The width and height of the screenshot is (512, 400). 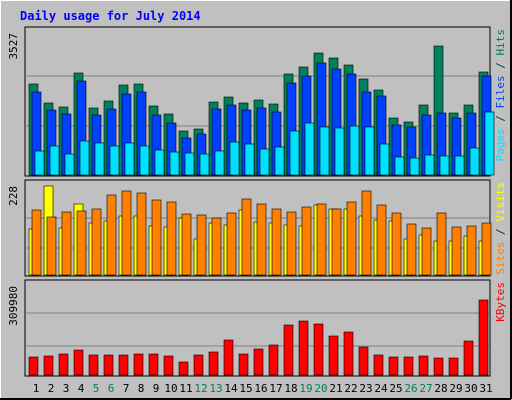 What do you see at coordinates (245, 388) in the screenshot?
I see `x-tick-label-15: 15` at bounding box center [245, 388].